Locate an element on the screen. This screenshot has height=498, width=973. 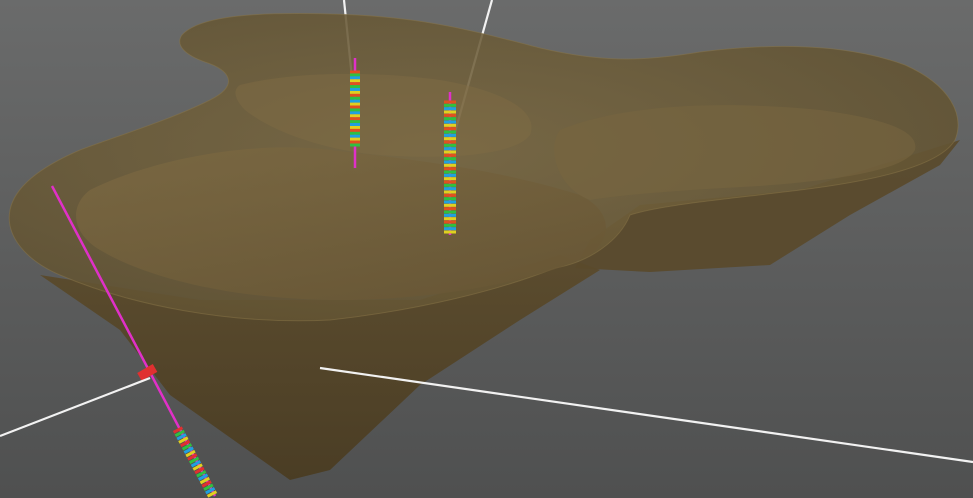
surface-inner-basin-right is located at coordinates (735, 152).